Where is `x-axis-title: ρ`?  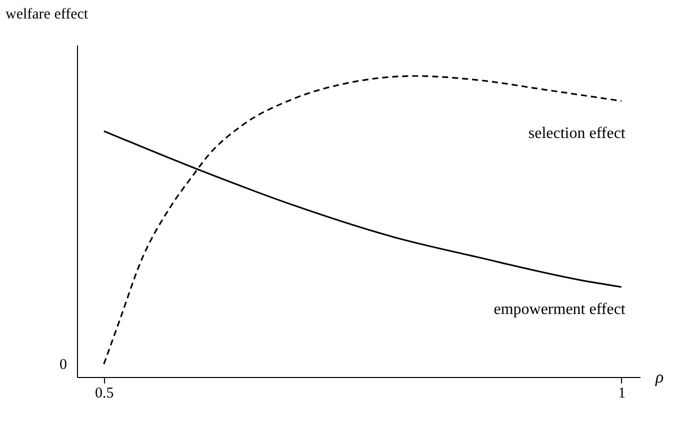 x-axis-title: ρ is located at coordinates (659, 377).